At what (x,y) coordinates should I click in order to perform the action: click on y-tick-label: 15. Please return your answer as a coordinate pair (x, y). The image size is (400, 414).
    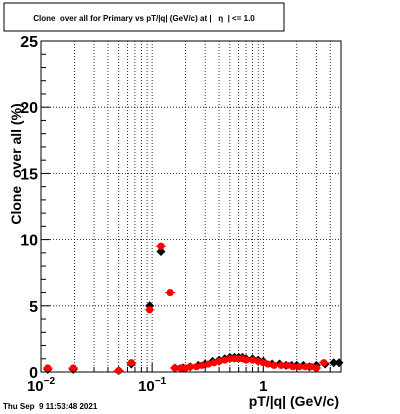
    Looking at the image, I should click on (29, 174).